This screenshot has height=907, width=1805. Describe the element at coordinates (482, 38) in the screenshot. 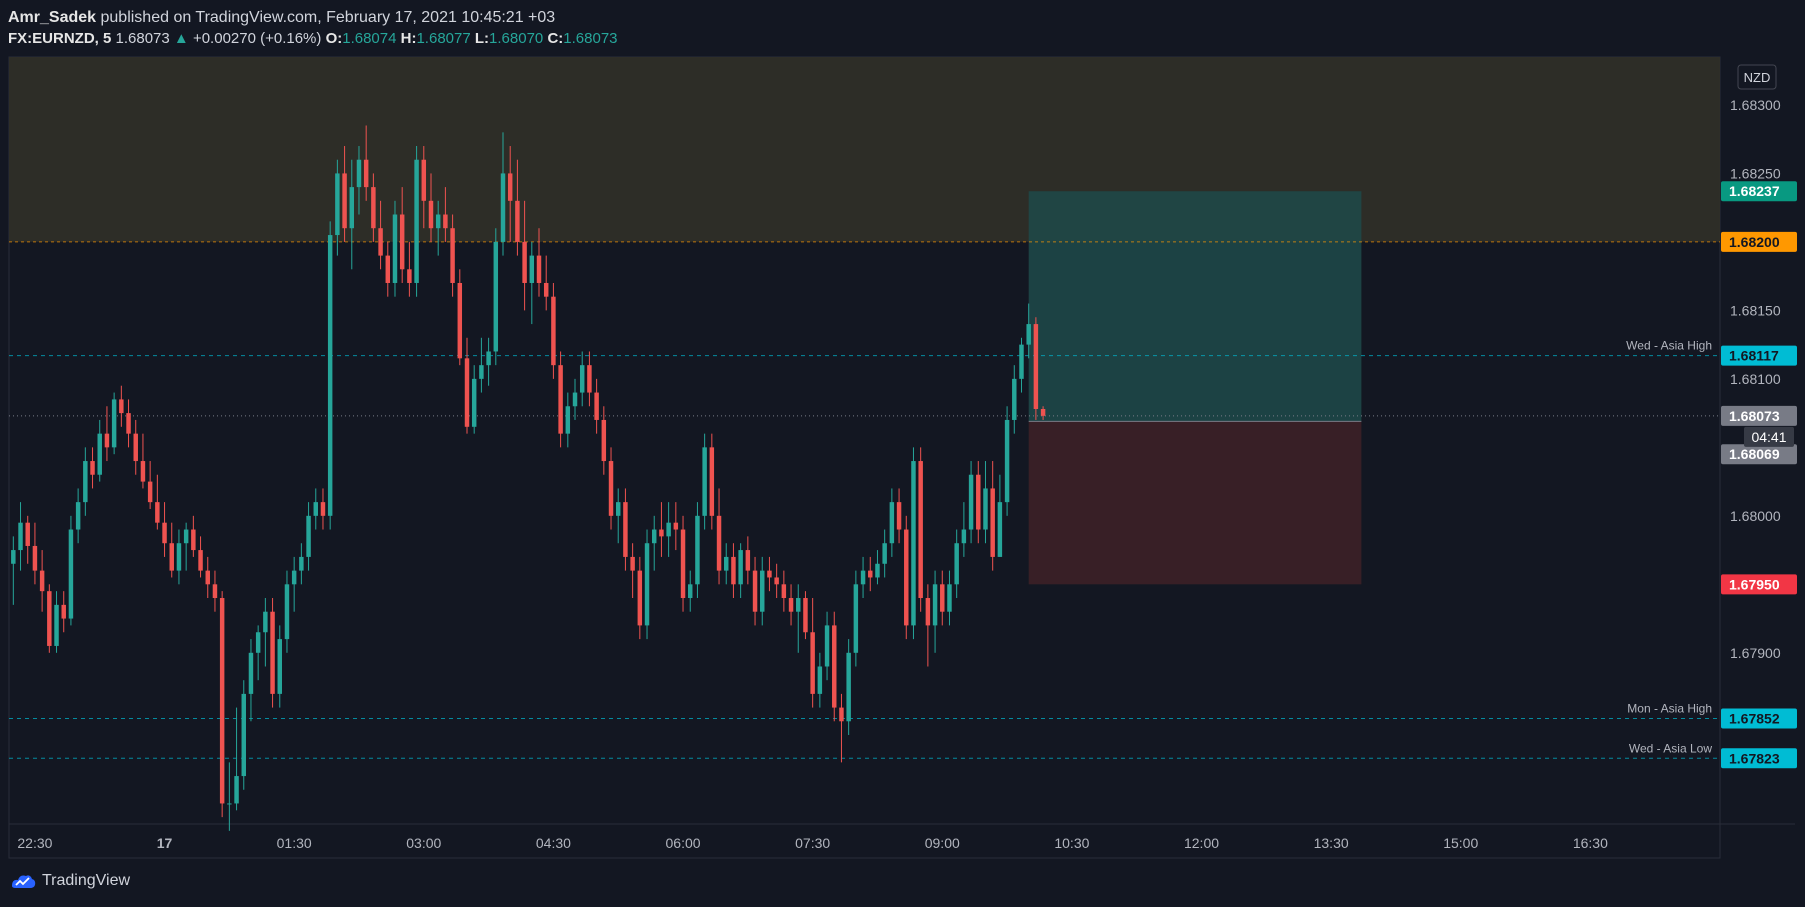

I see `low-label: L:` at that location.